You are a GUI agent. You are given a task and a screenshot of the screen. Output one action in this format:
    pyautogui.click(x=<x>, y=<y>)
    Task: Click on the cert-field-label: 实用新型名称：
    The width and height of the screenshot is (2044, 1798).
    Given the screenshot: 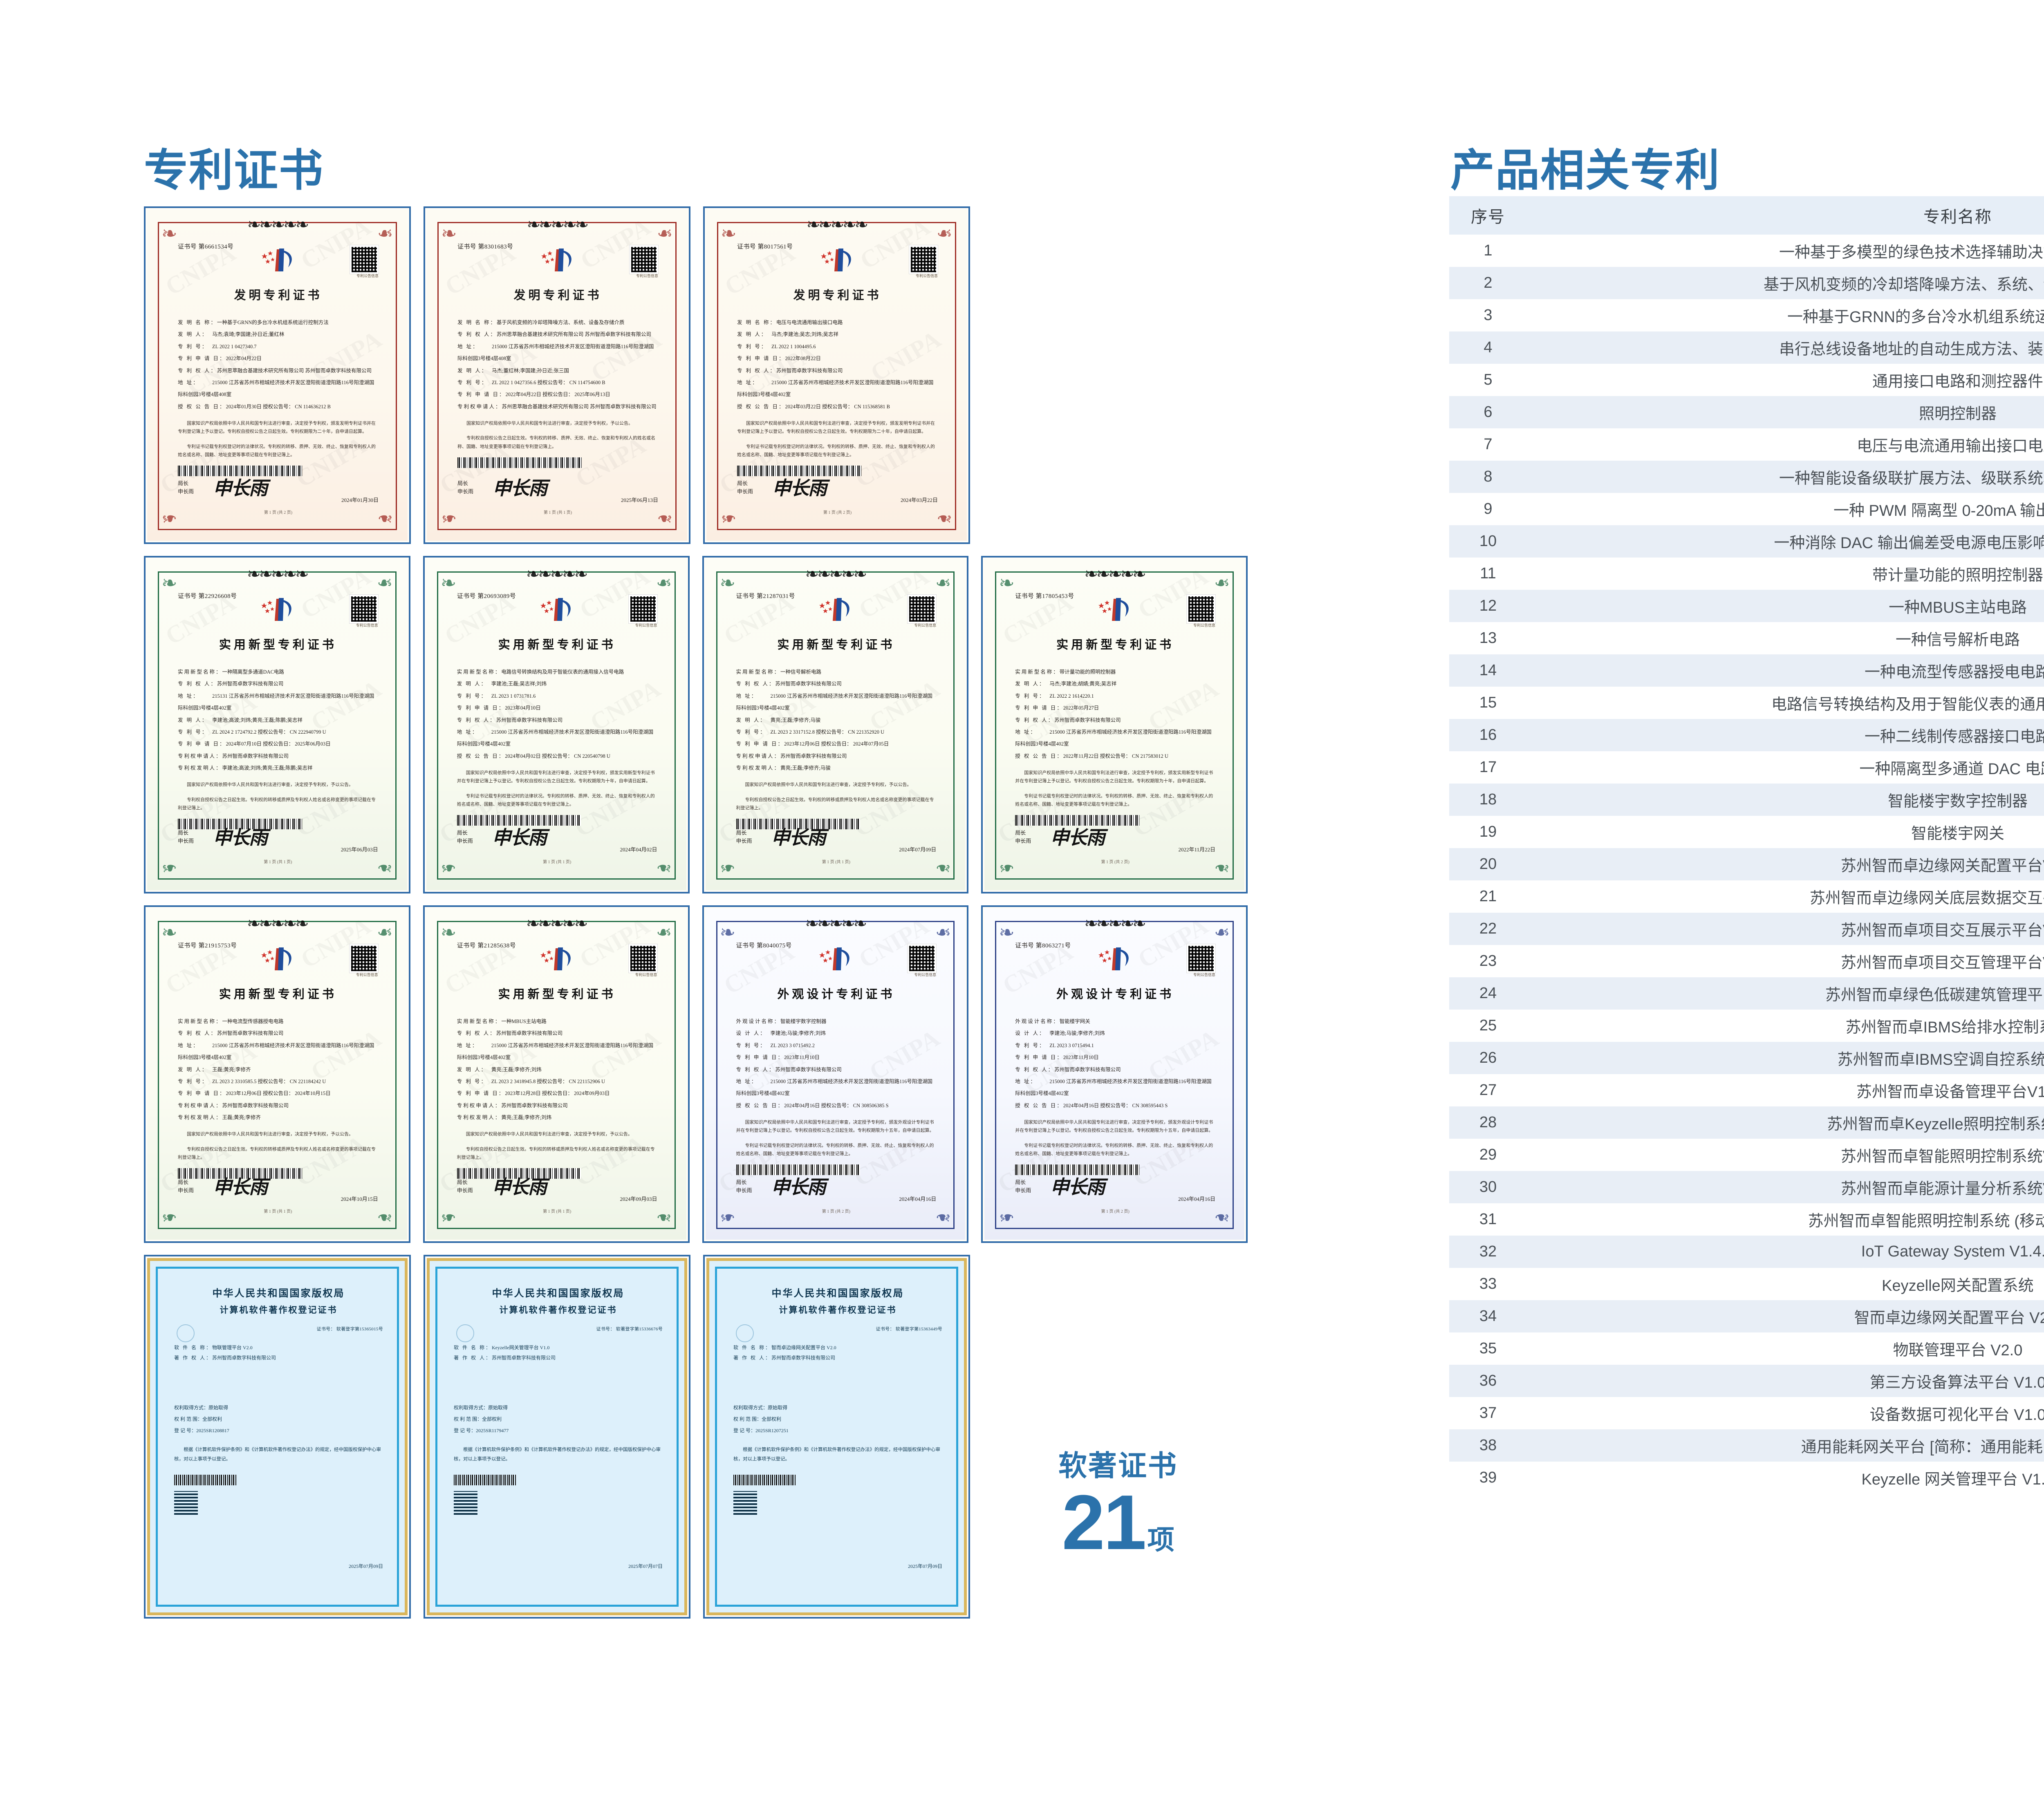 What is the action you would take?
    pyautogui.click(x=200, y=672)
    